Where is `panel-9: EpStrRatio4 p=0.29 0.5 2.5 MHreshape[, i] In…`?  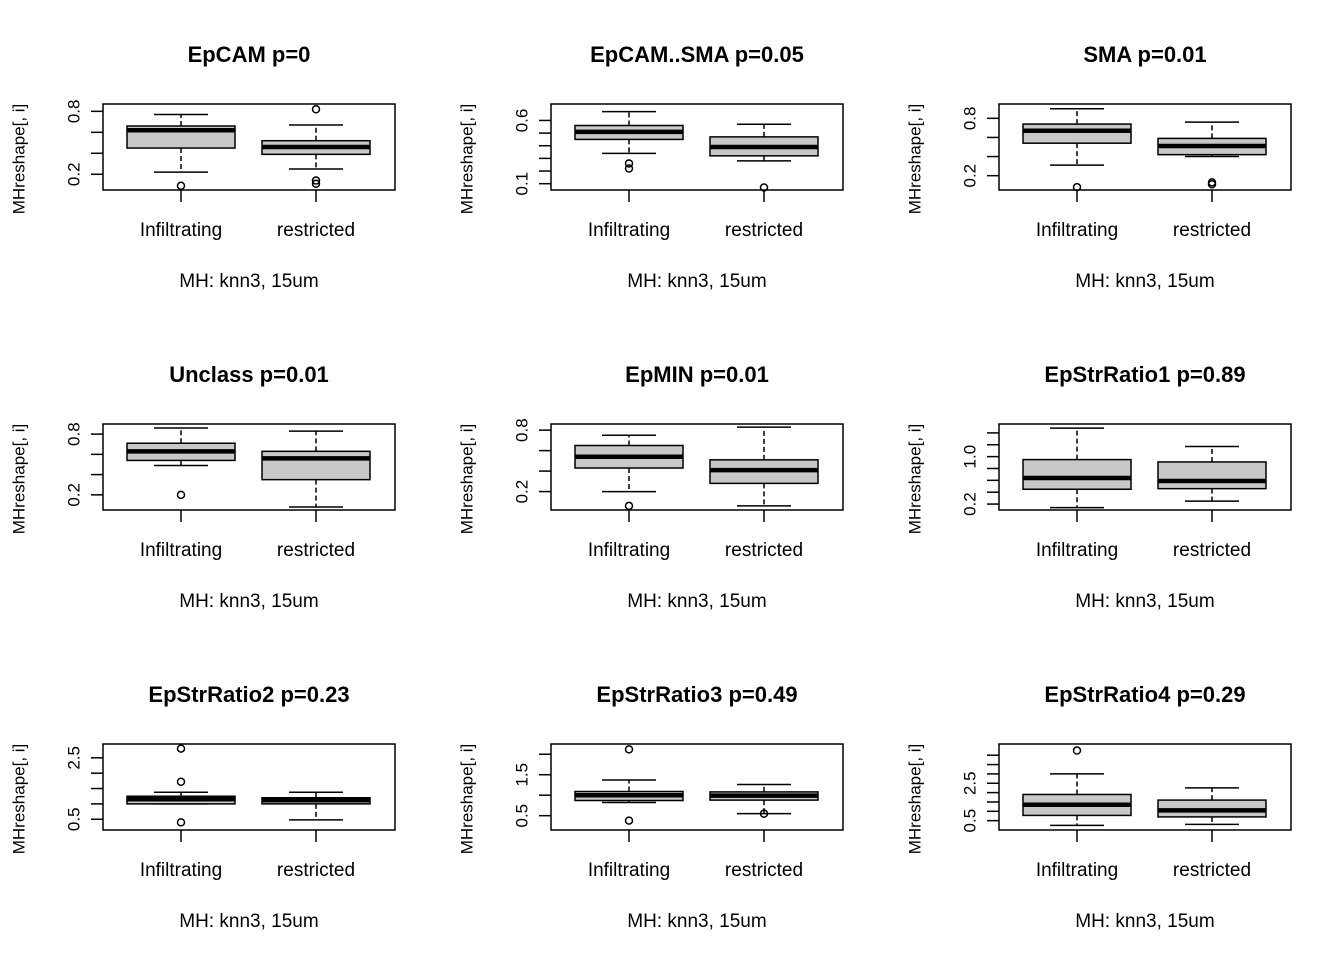
panel-9: EpStrRatio4 p=0.29 0.5 2.5 MHreshape[, i] In… is located at coordinates (1099, 807).